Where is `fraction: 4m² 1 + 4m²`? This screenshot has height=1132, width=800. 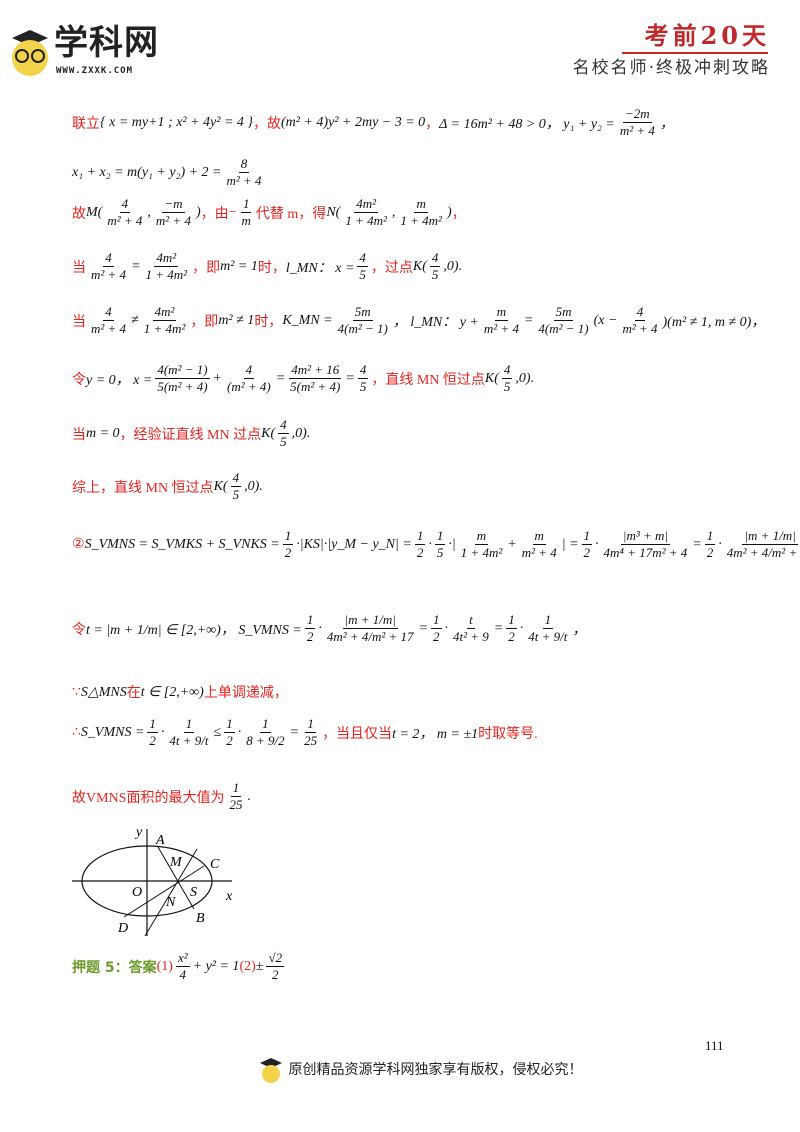 fraction: 4m² 1 + 4m² is located at coordinates (165, 321).